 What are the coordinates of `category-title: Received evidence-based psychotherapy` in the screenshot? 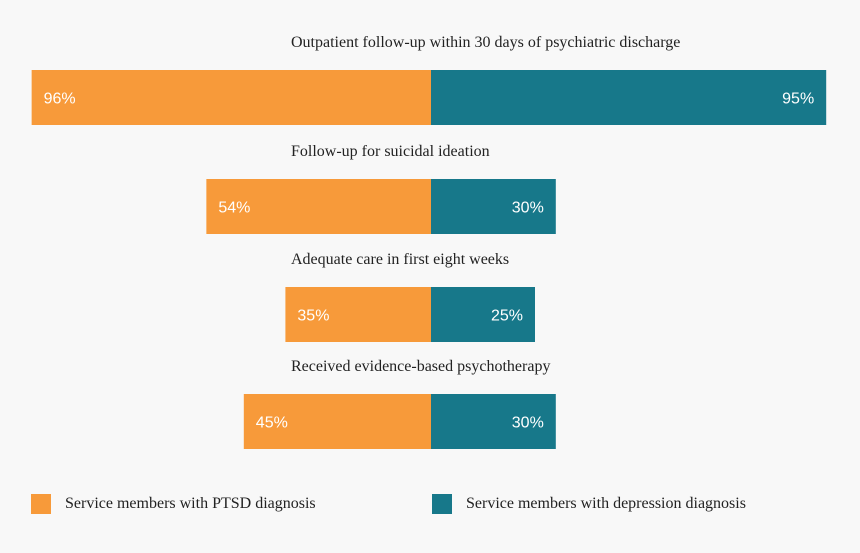 It's located at (420, 366).